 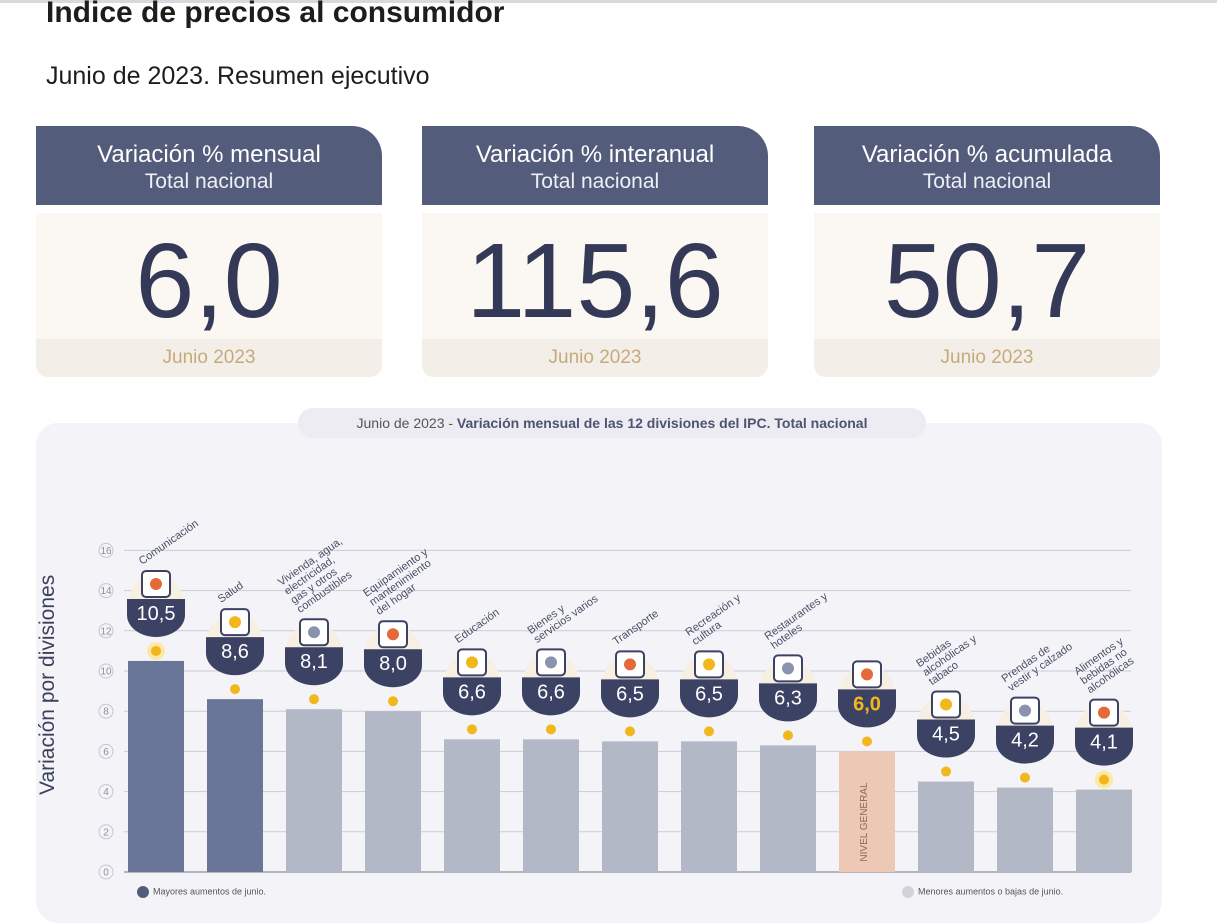 What do you see at coordinates (106, 792) in the screenshot?
I see `y-tick-label: 4` at bounding box center [106, 792].